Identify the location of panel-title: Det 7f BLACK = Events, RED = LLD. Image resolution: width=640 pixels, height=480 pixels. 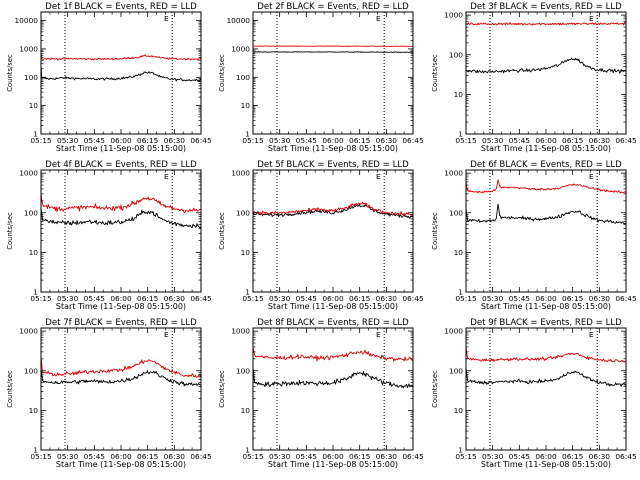
(121, 323).